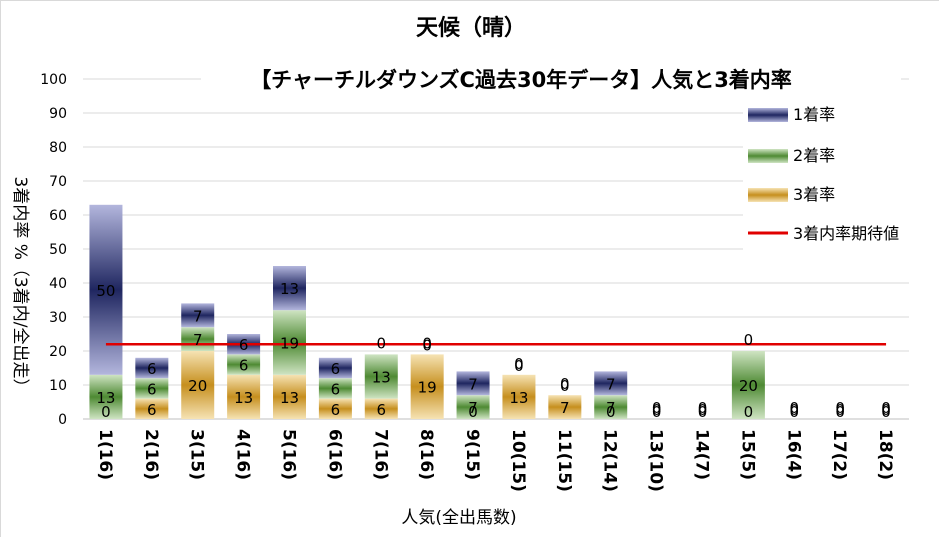  What do you see at coordinates (702, 454) in the screenshot?
I see `x-tick-label: 14(7)` at bounding box center [702, 454].